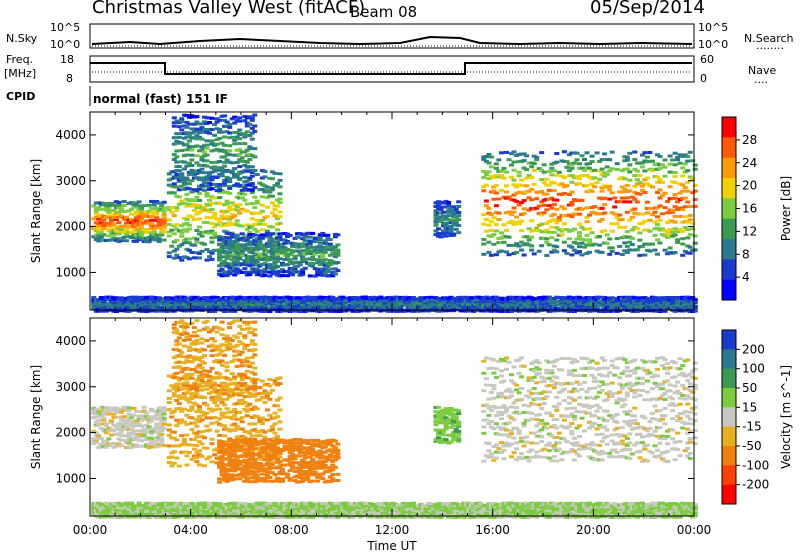  I want to click on nsky-tick-bottom-right: 10^0, so click(713, 44).